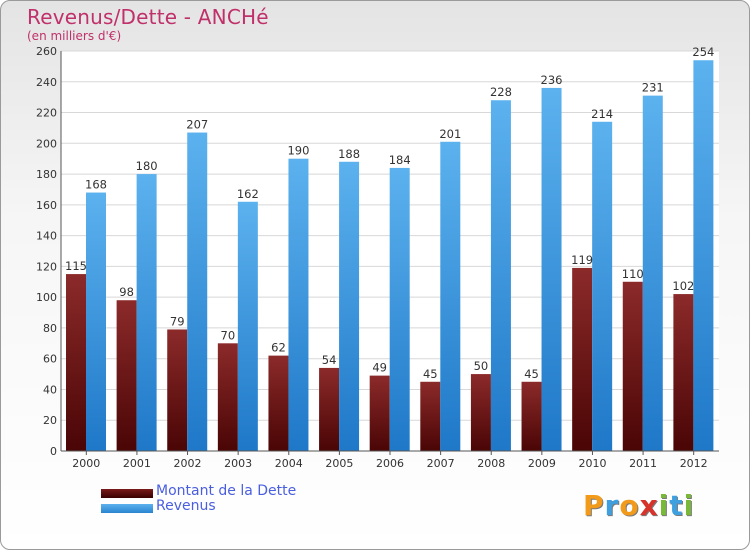 The height and width of the screenshot is (550, 750). I want to click on data-label-dette: 54, so click(329, 360).